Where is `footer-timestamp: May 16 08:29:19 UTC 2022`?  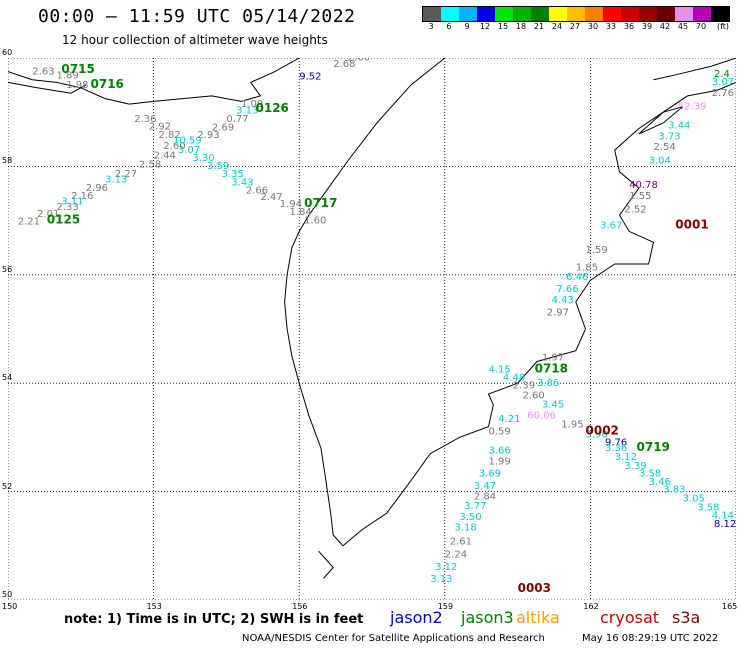
footer-timestamp: May 16 08:29:19 UTC 2022 is located at coordinates (650, 638).